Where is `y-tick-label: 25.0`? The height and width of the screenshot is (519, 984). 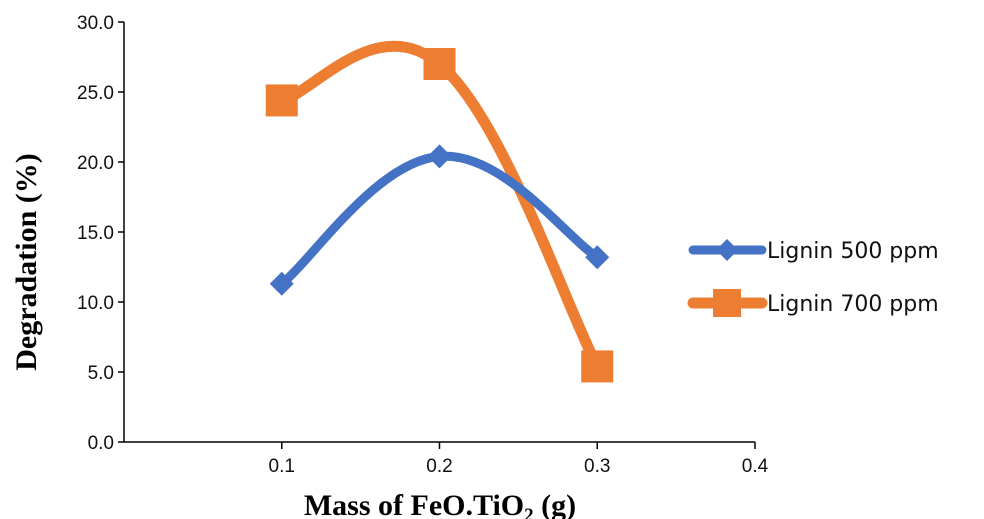
y-tick-label: 25.0 is located at coordinates (95, 93).